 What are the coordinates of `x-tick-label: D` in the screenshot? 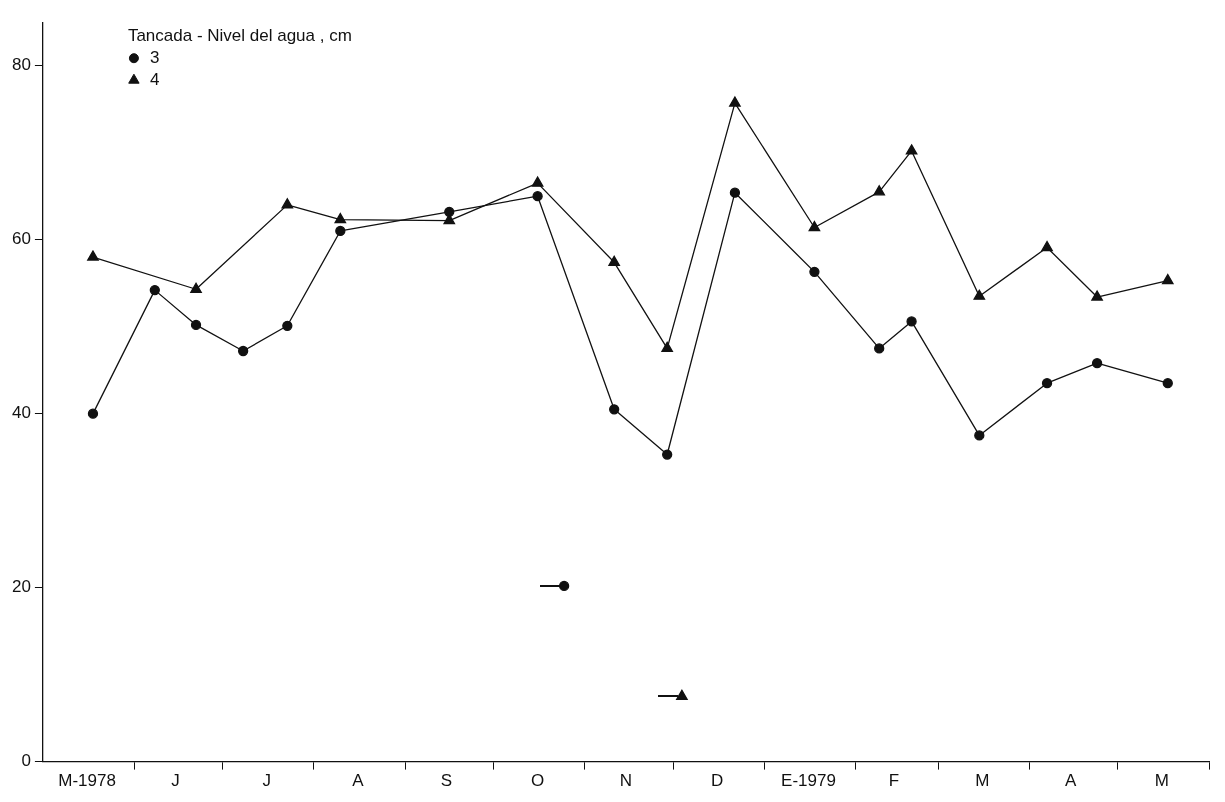 It's located at (717, 781).